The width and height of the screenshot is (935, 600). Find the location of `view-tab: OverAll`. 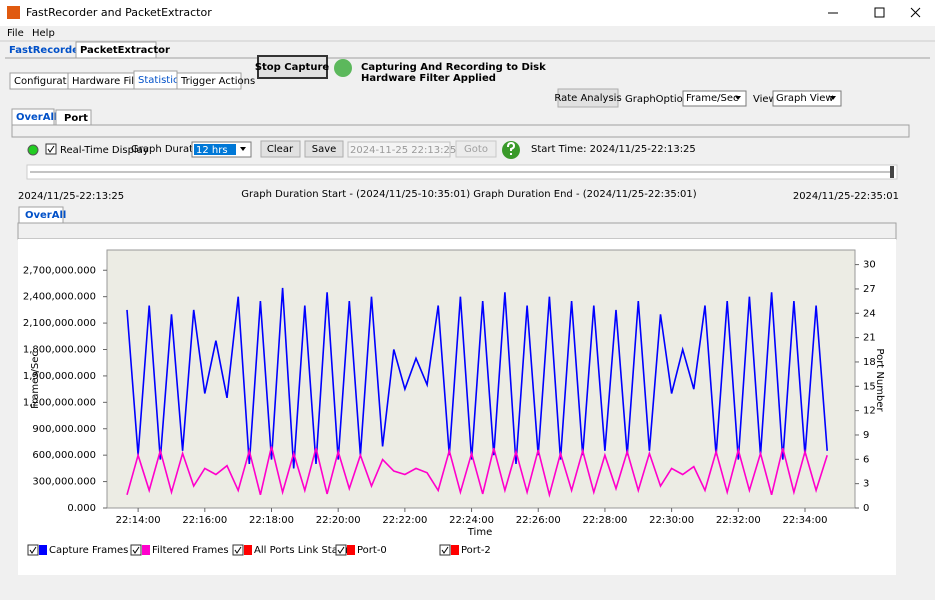

view-tab: OverAll is located at coordinates (36, 117).